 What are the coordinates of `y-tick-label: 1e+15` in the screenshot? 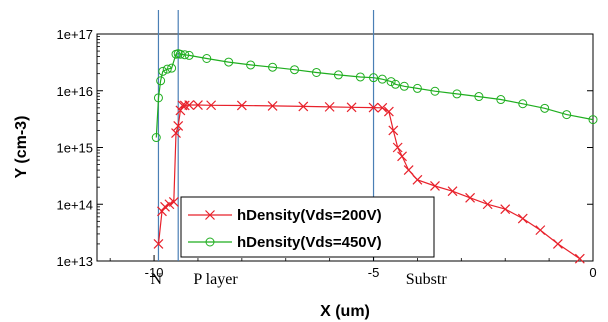 It's located at (74, 148).